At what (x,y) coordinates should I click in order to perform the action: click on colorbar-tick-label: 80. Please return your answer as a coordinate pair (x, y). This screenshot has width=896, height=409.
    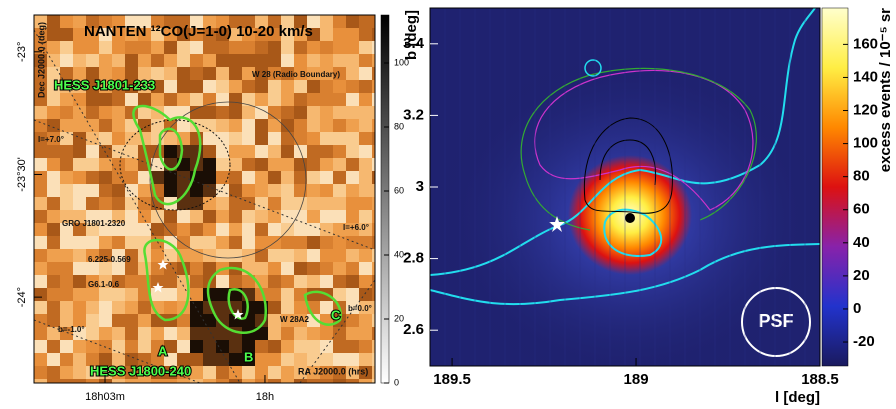
    Looking at the image, I should click on (861, 176).